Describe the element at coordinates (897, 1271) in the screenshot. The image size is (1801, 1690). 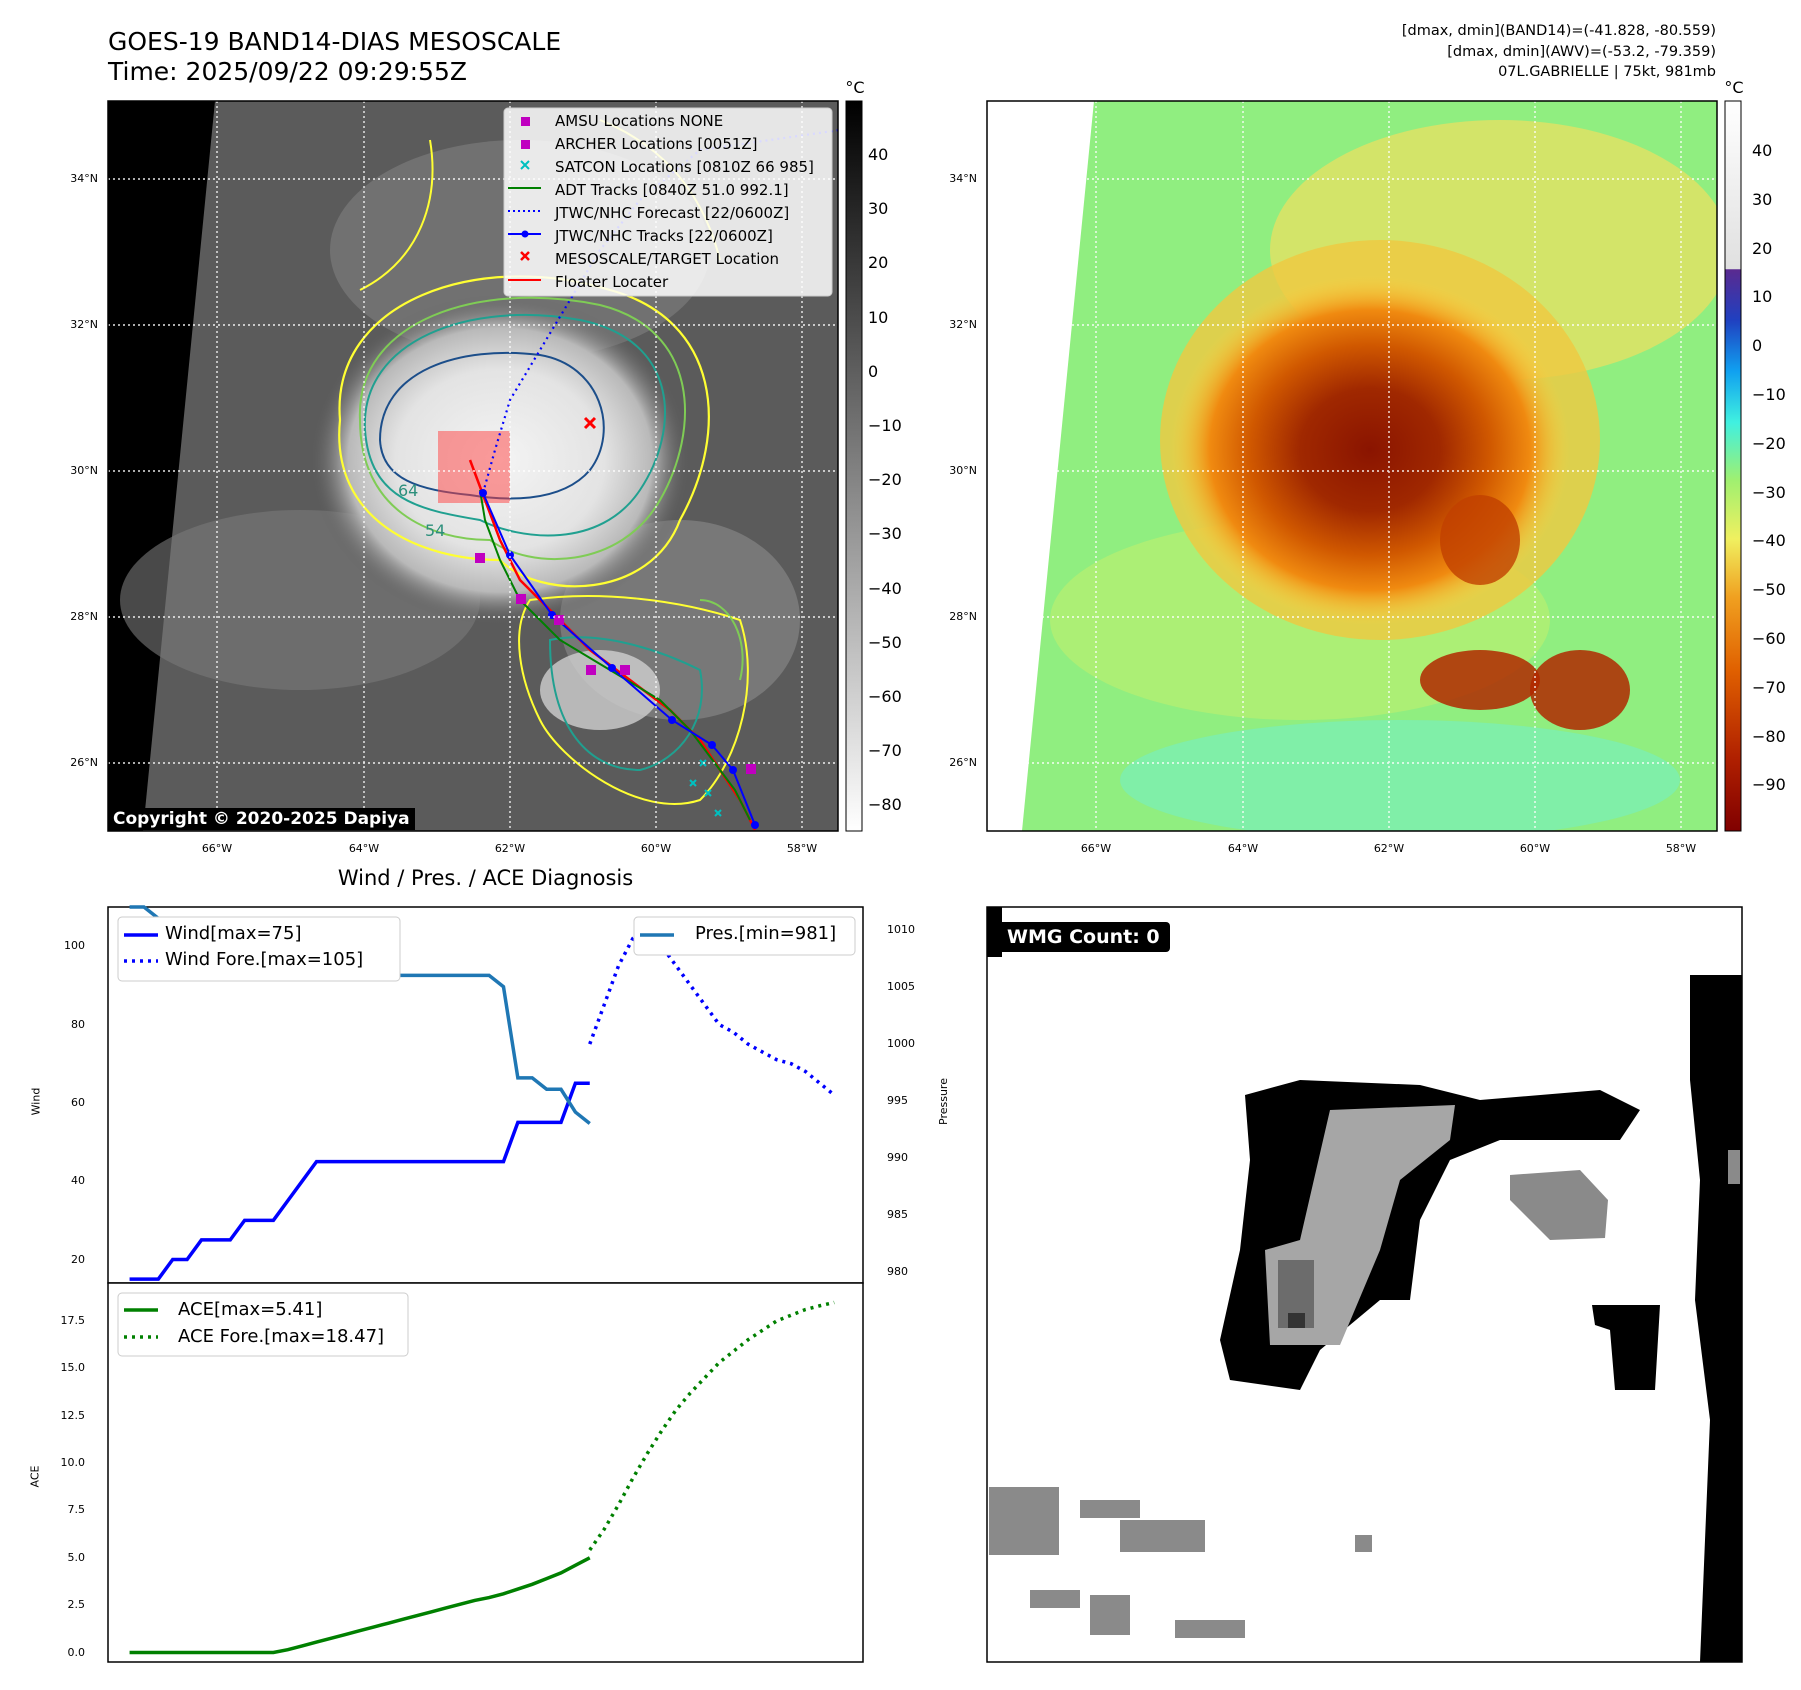
I see `pressure-y-tick: 980` at that location.